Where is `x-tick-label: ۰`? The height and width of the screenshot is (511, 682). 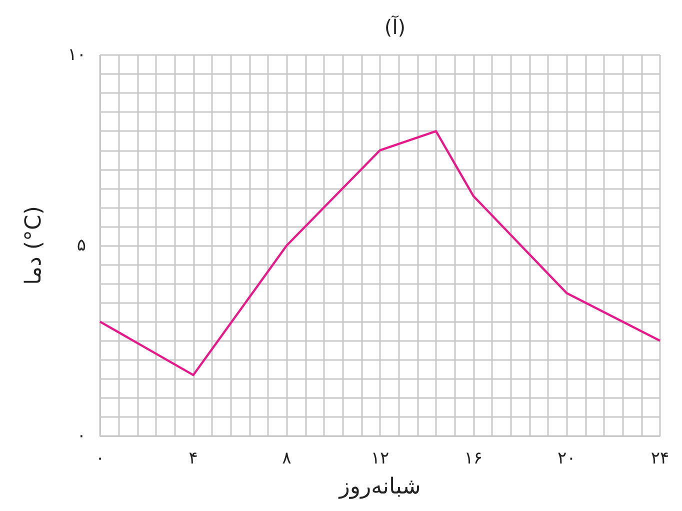 x-tick-label: ۰ is located at coordinates (100, 458).